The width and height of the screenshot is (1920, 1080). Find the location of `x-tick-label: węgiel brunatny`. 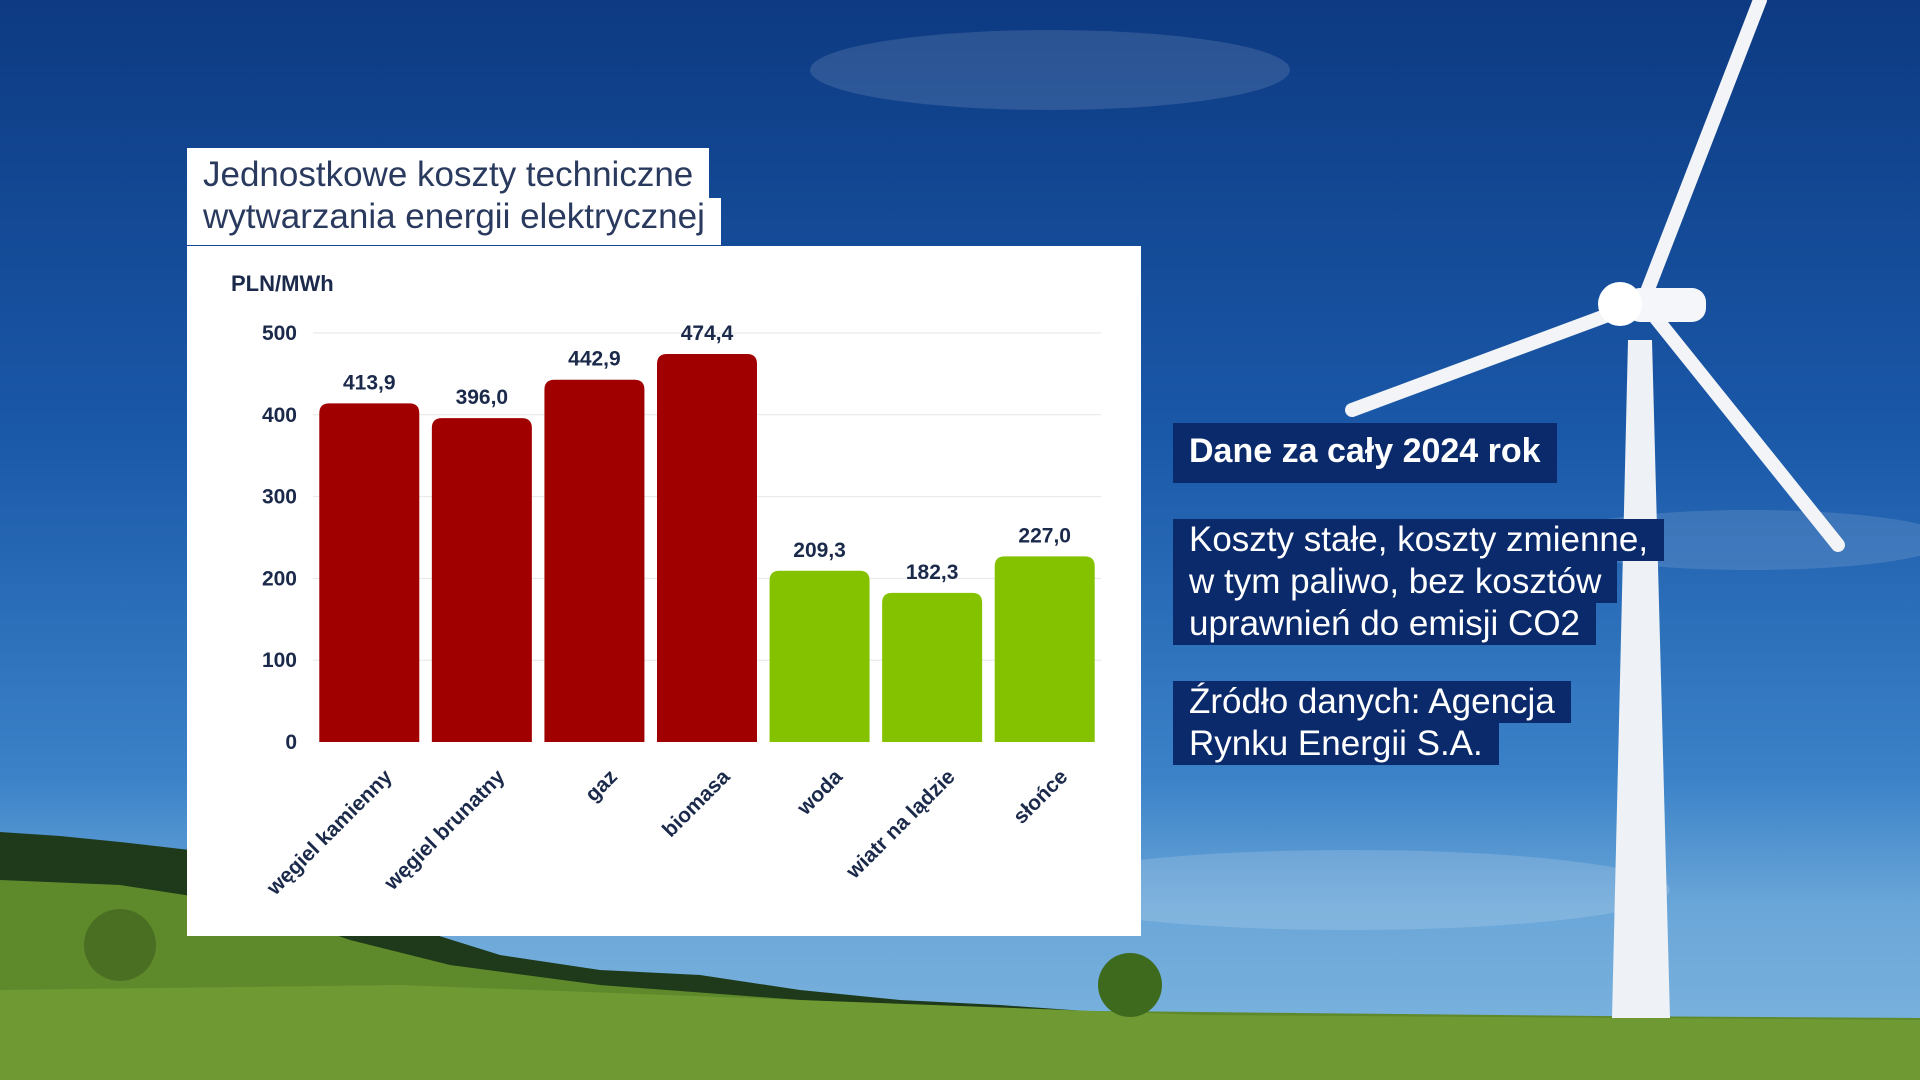

x-tick-label: węgiel brunatny is located at coordinates (444, 830).